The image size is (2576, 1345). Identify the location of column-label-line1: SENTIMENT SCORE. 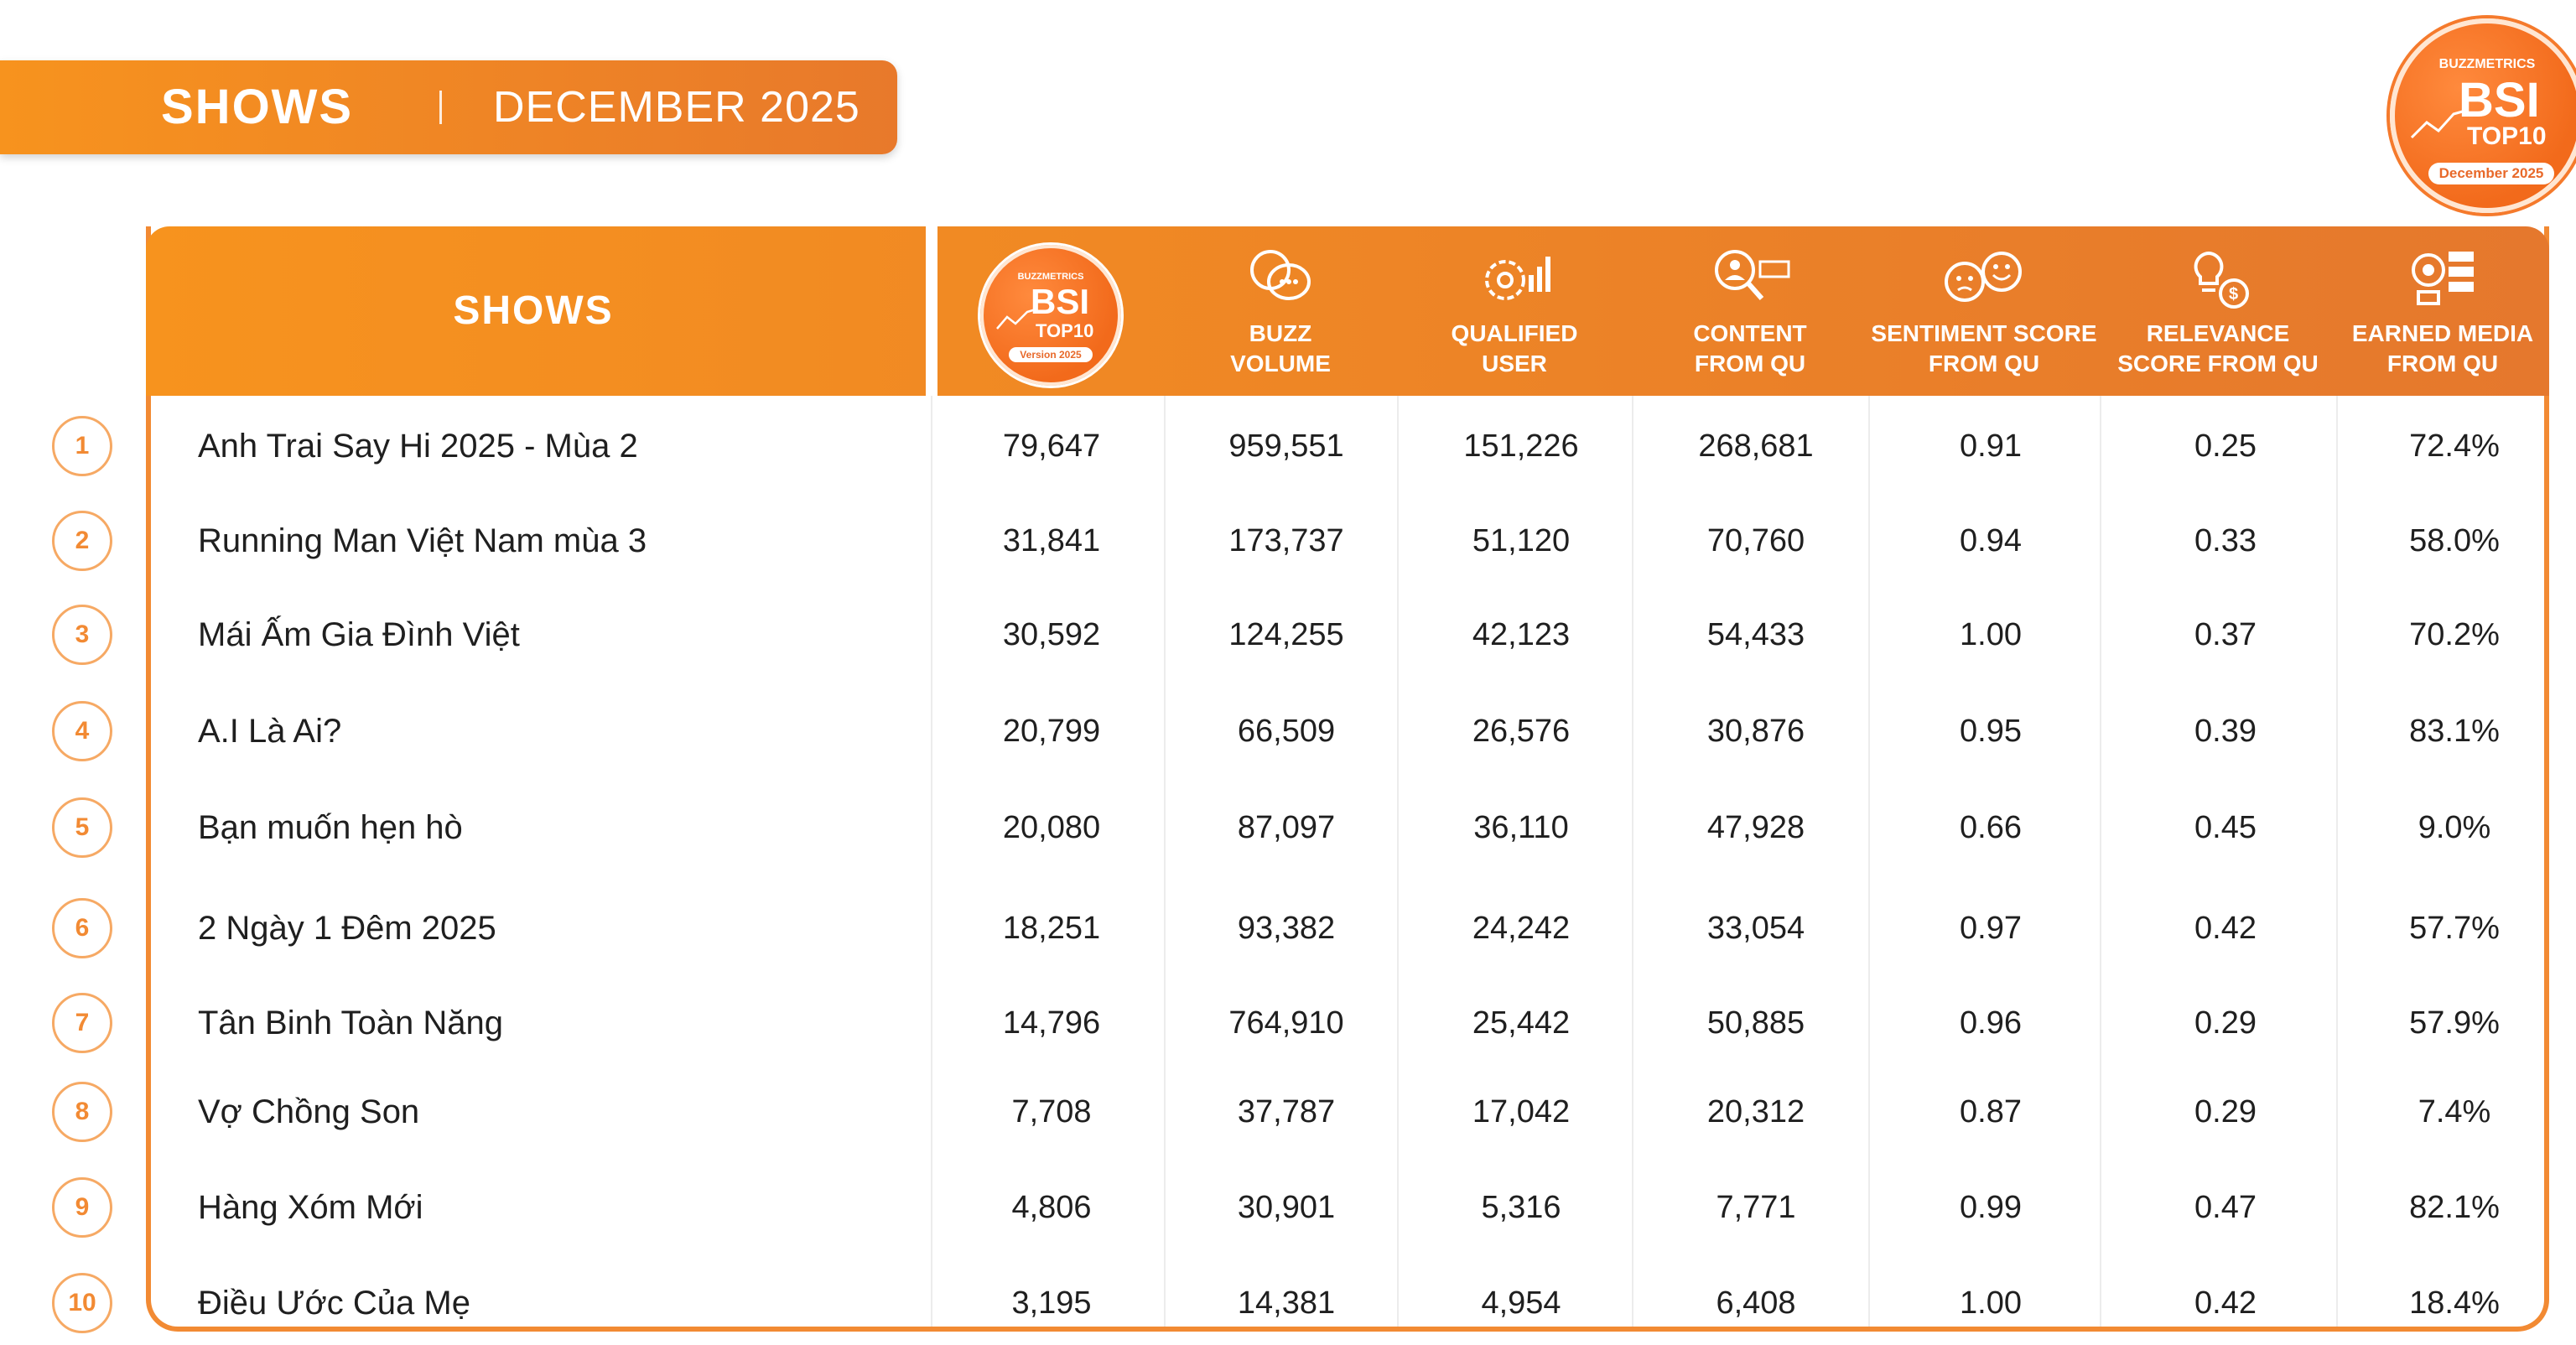
(1984, 333).